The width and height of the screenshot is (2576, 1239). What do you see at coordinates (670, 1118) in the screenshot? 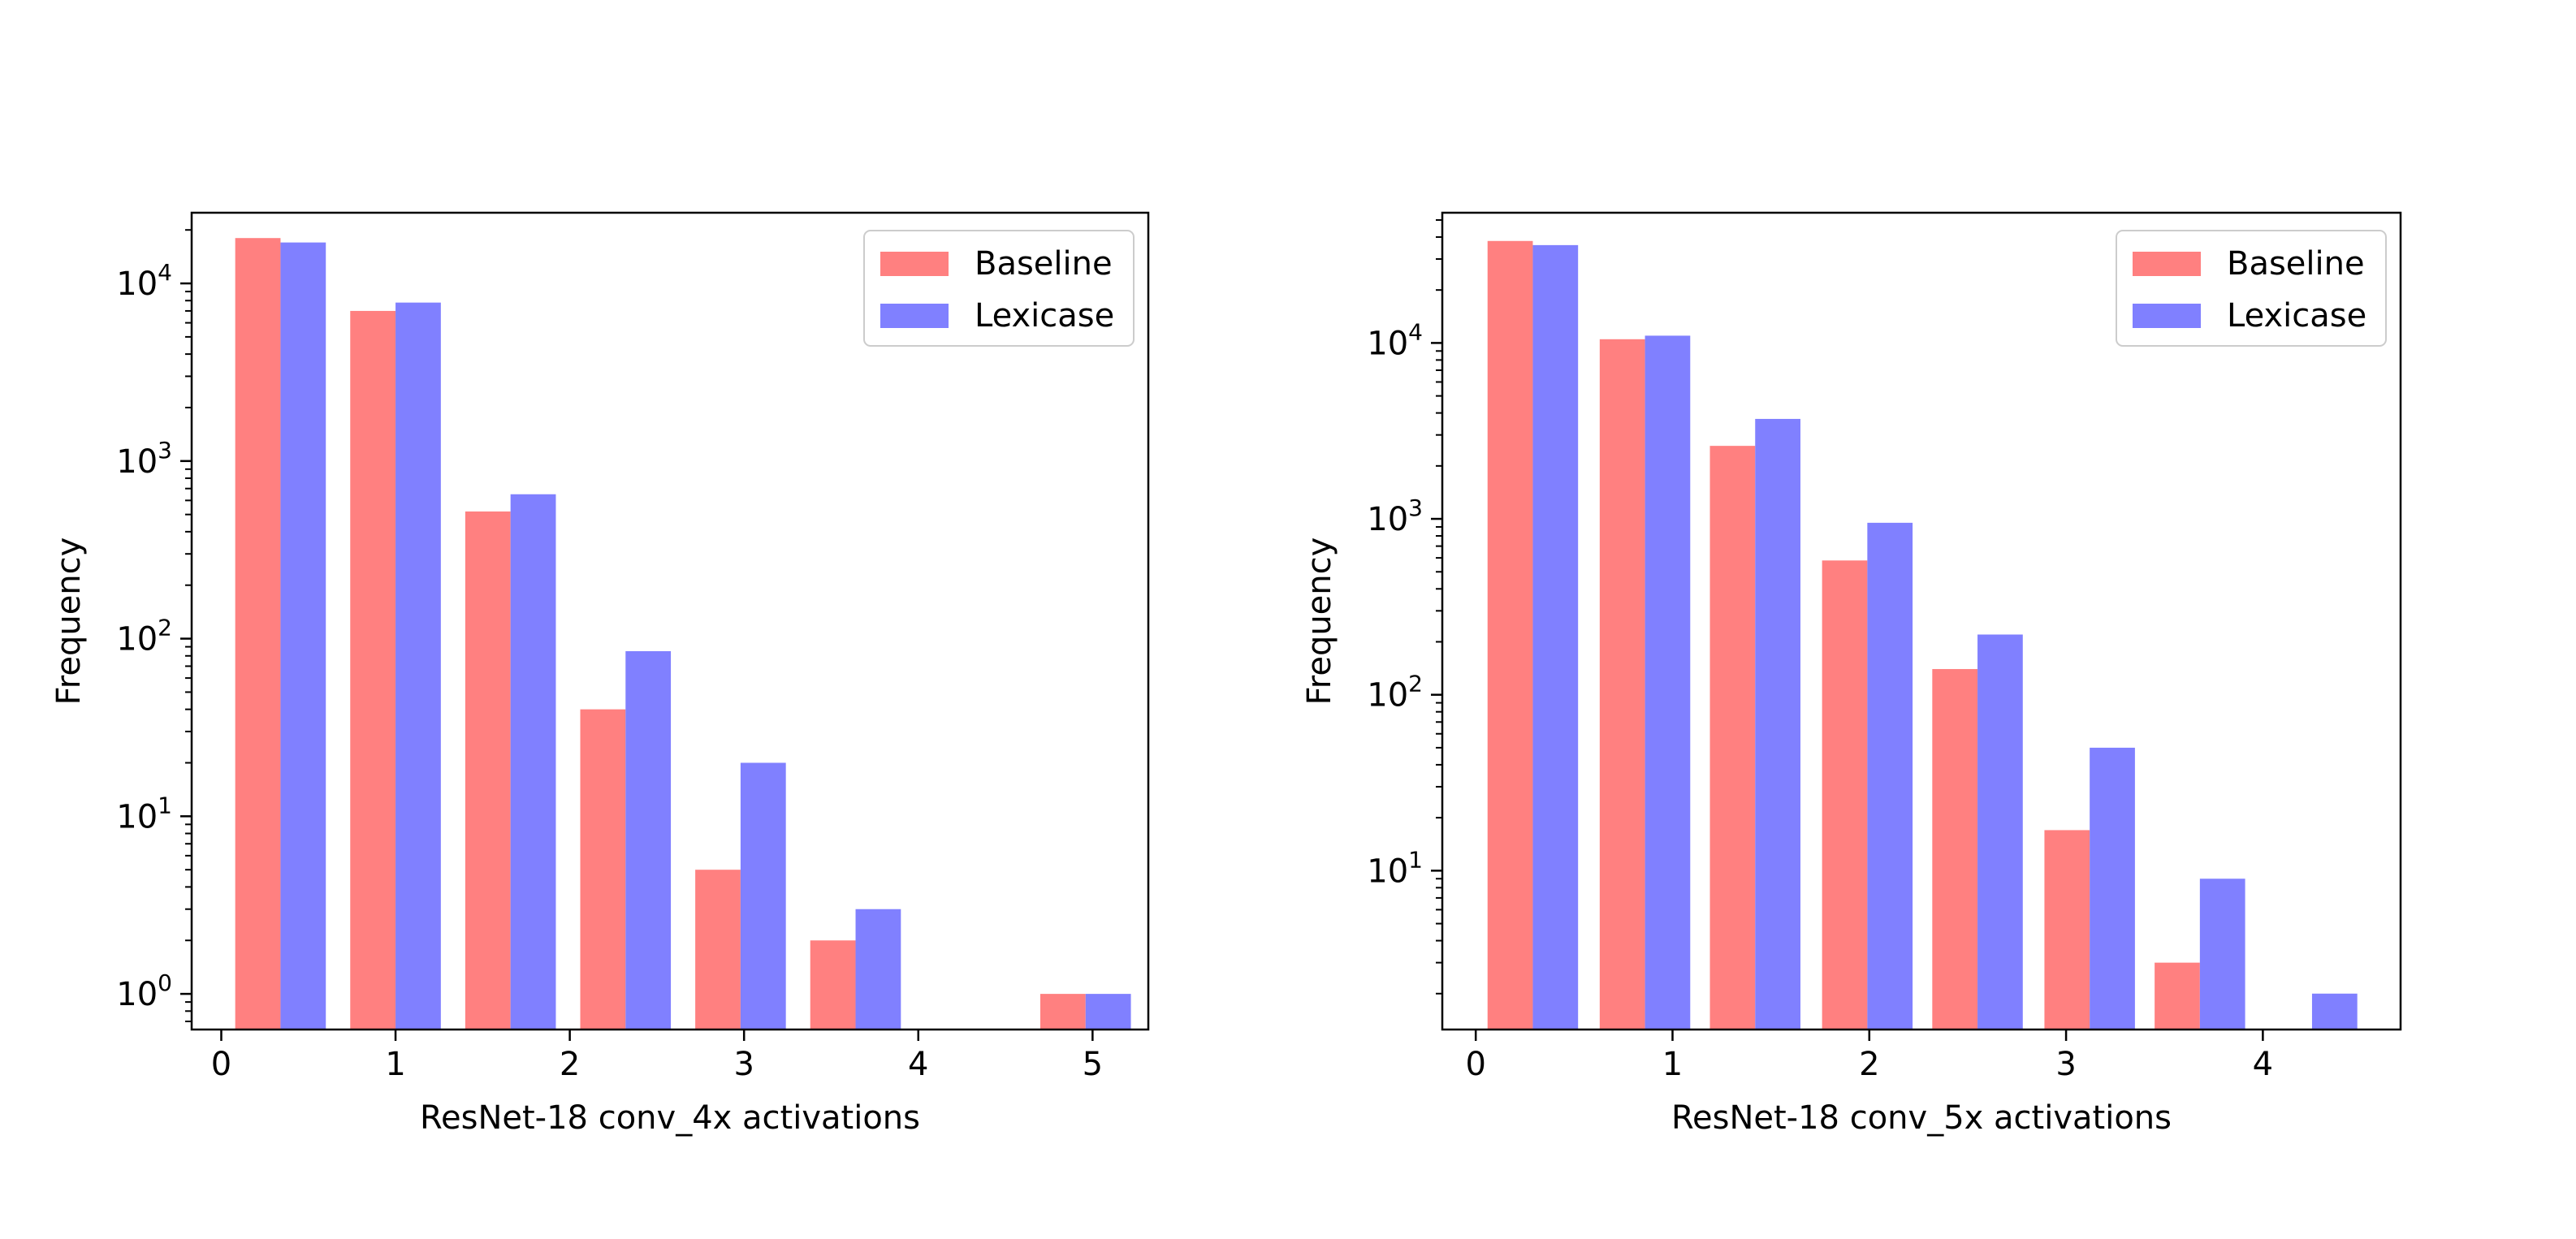
I see `x-axis-label: ResNet-18 conv_4x activations` at bounding box center [670, 1118].